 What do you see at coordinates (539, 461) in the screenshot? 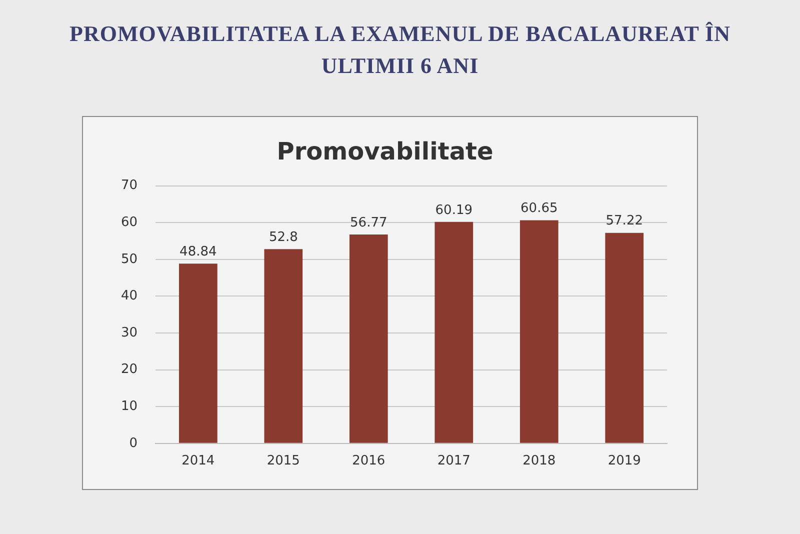
I see `x-tick-label: 2018` at bounding box center [539, 461].